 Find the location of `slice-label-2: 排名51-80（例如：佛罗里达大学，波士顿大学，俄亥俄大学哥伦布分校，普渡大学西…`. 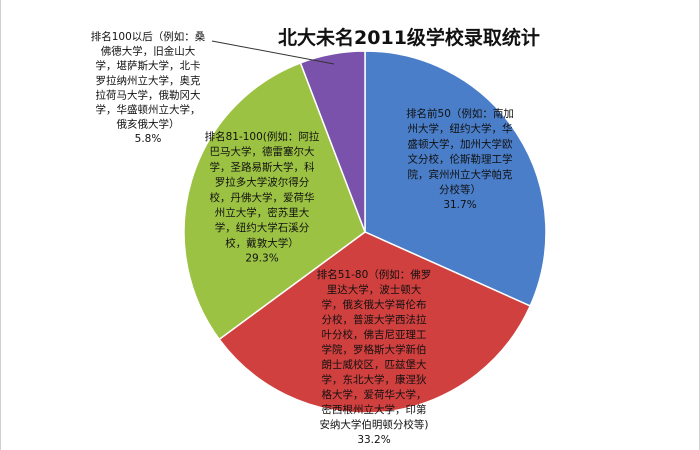

slice-label-2: 排名51-80（例如：佛罗里达大学，波士顿大学，俄亥俄大学哥伦布分校，普渡大学西… is located at coordinates (374, 357).